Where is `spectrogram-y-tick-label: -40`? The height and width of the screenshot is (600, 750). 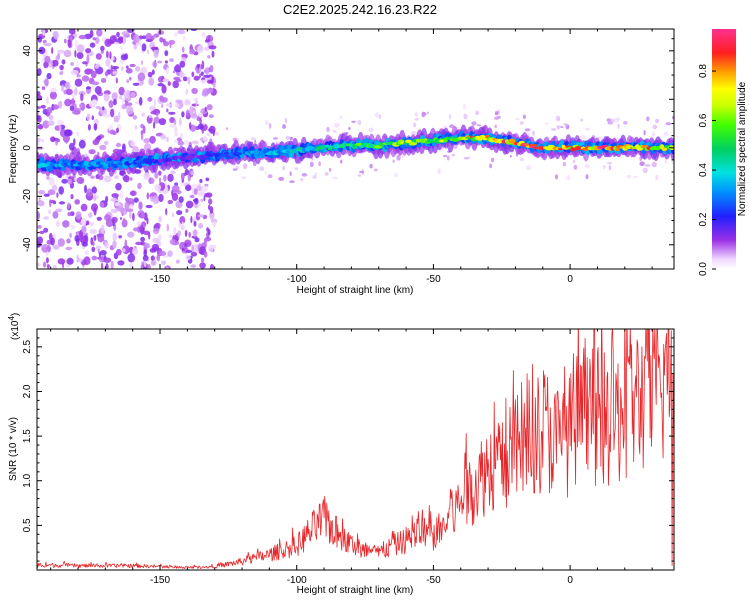
spectrogram-y-tick-label: -40 is located at coordinates (27, 244).